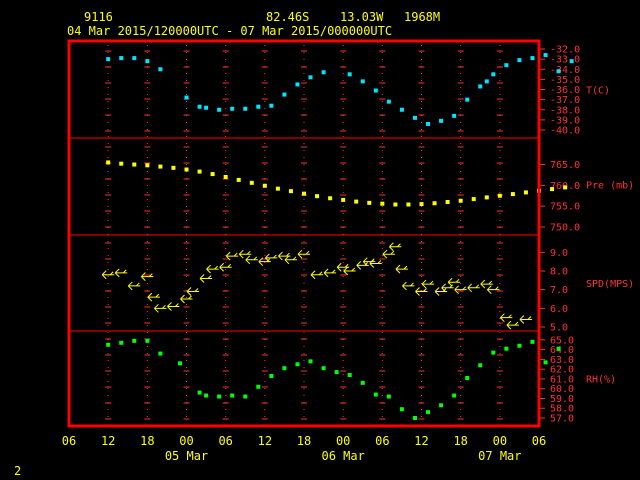 This screenshot has height=480, width=640. I want to click on wind-tick-label: 9.0, so click(559, 253).